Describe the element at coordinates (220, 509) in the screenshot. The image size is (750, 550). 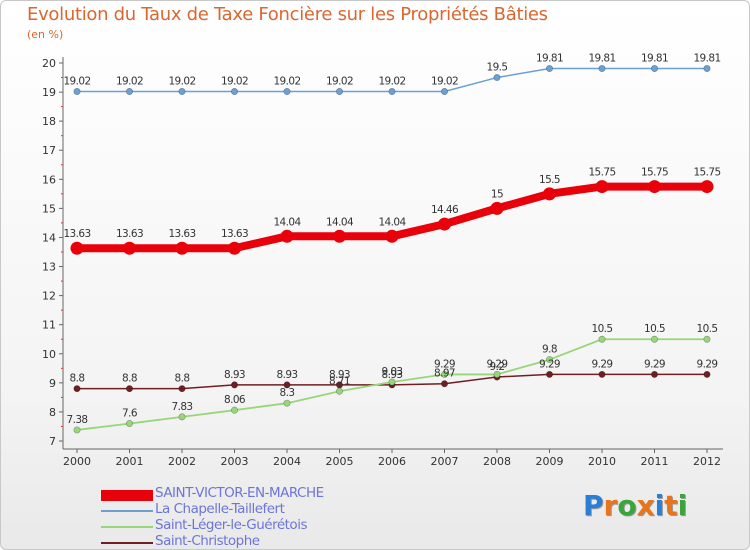
I see `legend-label: La Chapelle-Taillefert` at that location.